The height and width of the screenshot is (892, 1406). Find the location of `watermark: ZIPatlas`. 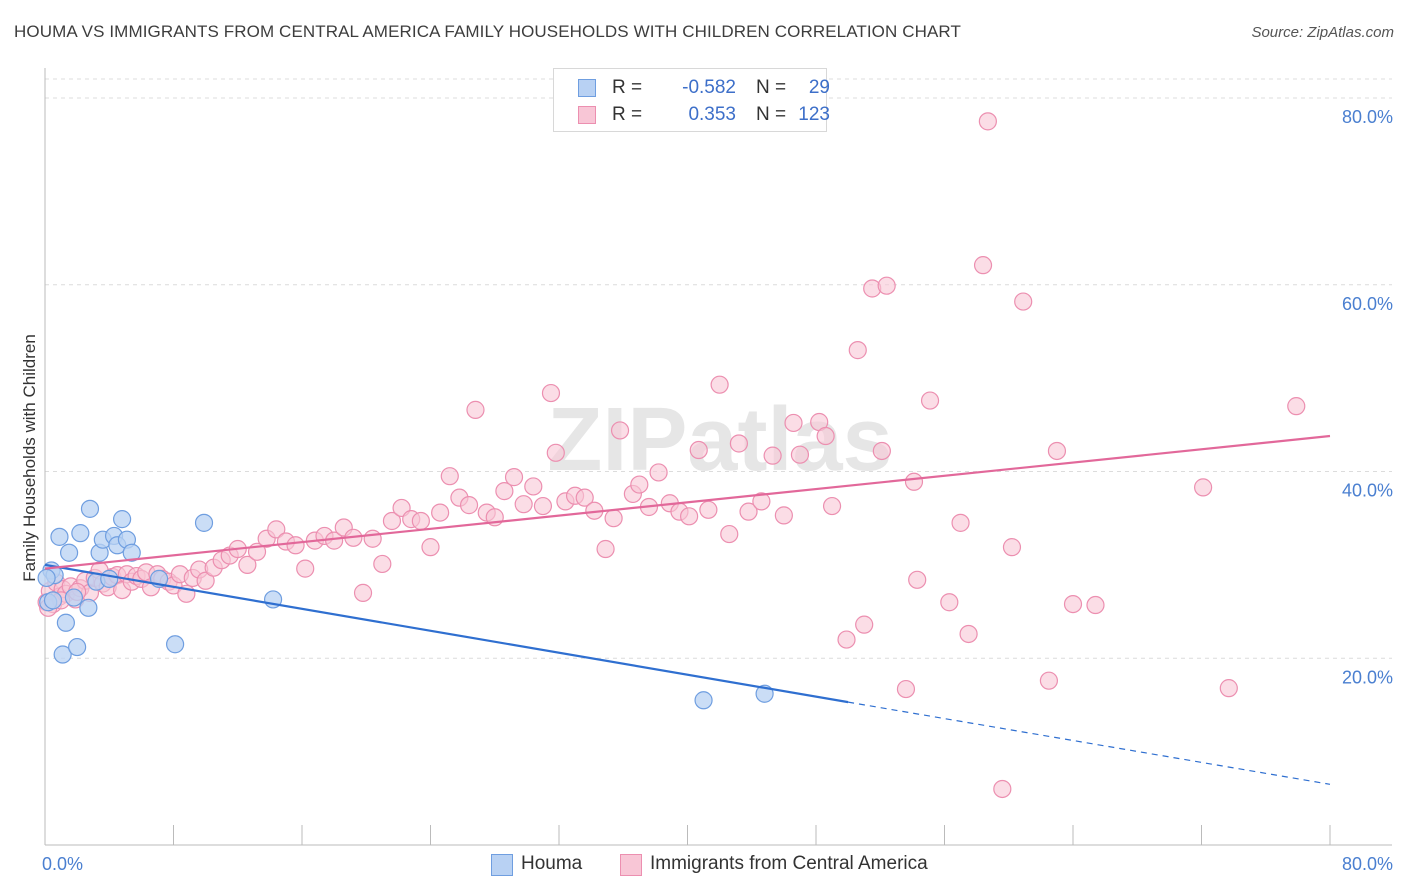

watermark: ZIPatlas is located at coordinates (719, 440).